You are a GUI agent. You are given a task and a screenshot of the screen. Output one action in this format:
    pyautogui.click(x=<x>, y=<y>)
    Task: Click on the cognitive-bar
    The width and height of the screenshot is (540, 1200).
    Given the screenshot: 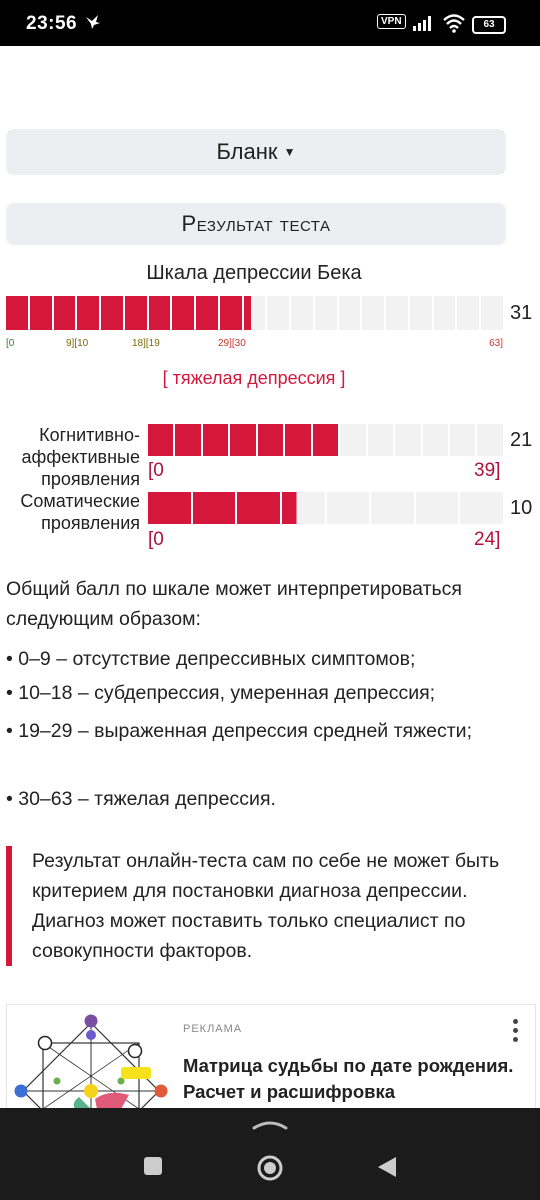 What is the action you would take?
    pyautogui.click(x=325, y=440)
    